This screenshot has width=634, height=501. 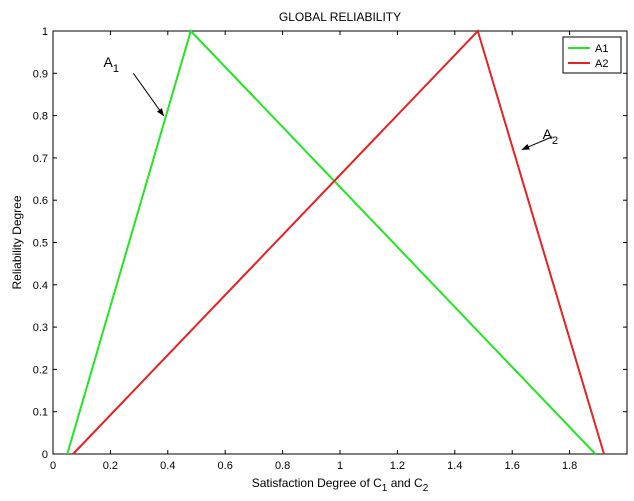 I want to click on y-tick-label: 0.9, so click(x=40, y=74).